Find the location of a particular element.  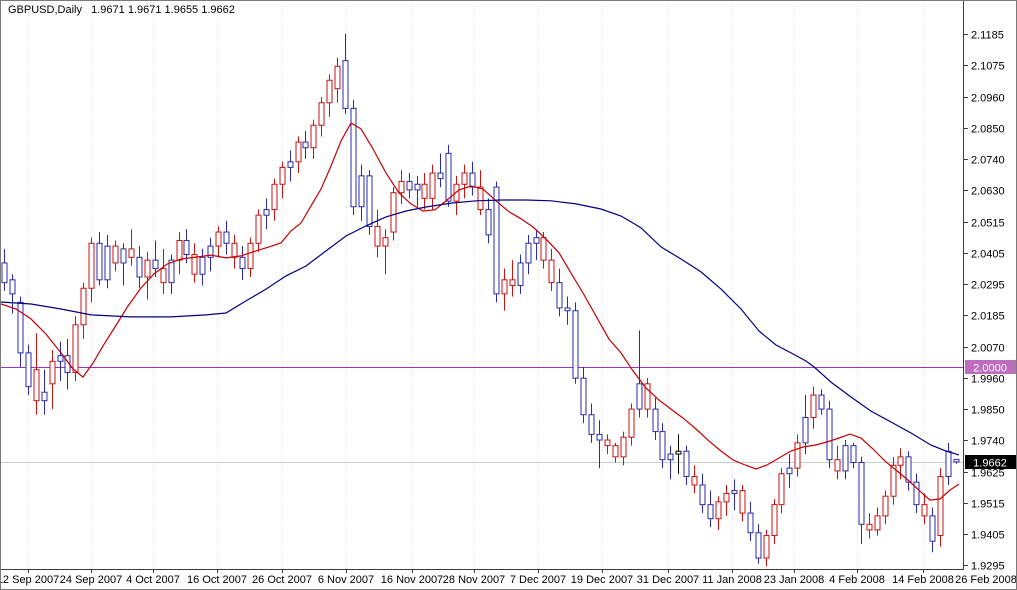

y-axis-label: 2.0850 is located at coordinates (988, 130).